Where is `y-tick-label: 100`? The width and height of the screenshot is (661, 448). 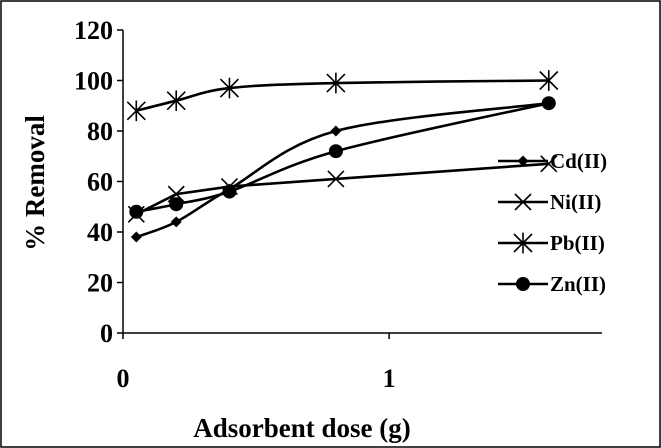
y-tick-label: 100 is located at coordinates (93, 81).